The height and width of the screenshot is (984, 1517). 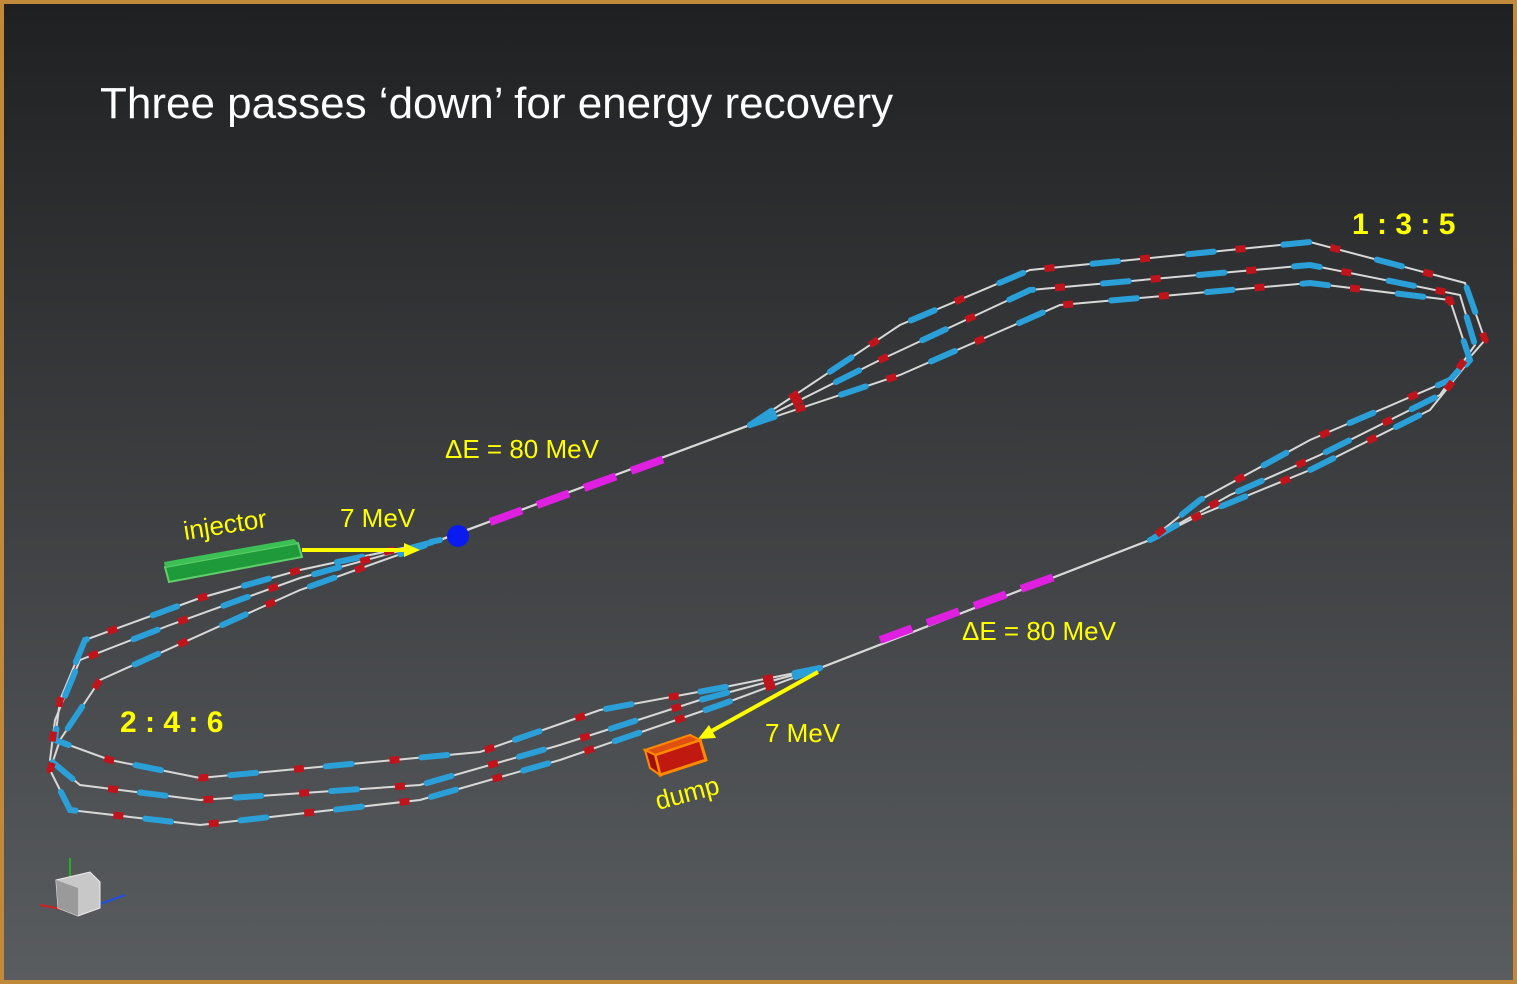 I want to click on dump, so click(x=675, y=755).